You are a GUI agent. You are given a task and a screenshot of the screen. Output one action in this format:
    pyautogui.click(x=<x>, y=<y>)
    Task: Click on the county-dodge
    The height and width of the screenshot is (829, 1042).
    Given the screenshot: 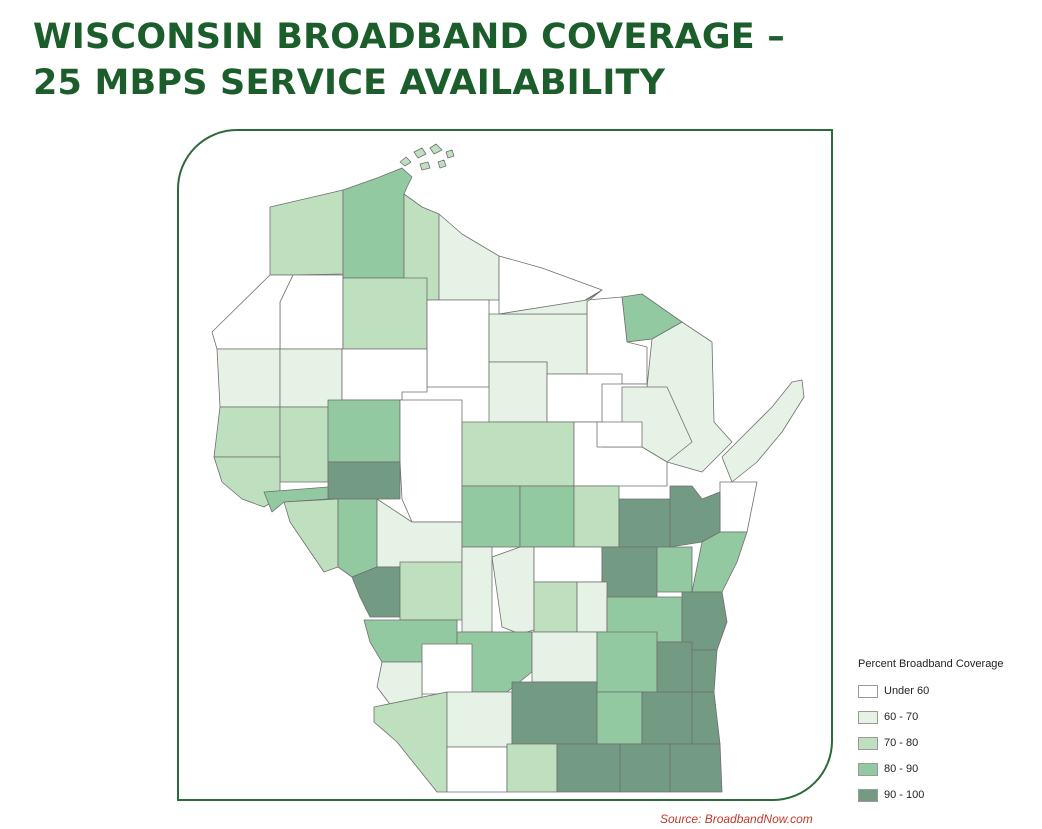 What is the action you would take?
    pyautogui.click(x=627, y=662)
    